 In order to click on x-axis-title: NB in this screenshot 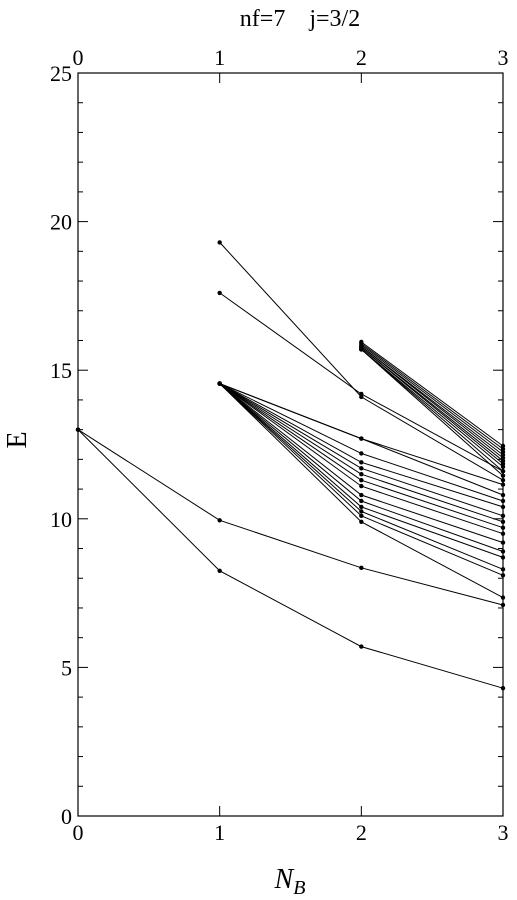, I will do `click(290, 881)`.